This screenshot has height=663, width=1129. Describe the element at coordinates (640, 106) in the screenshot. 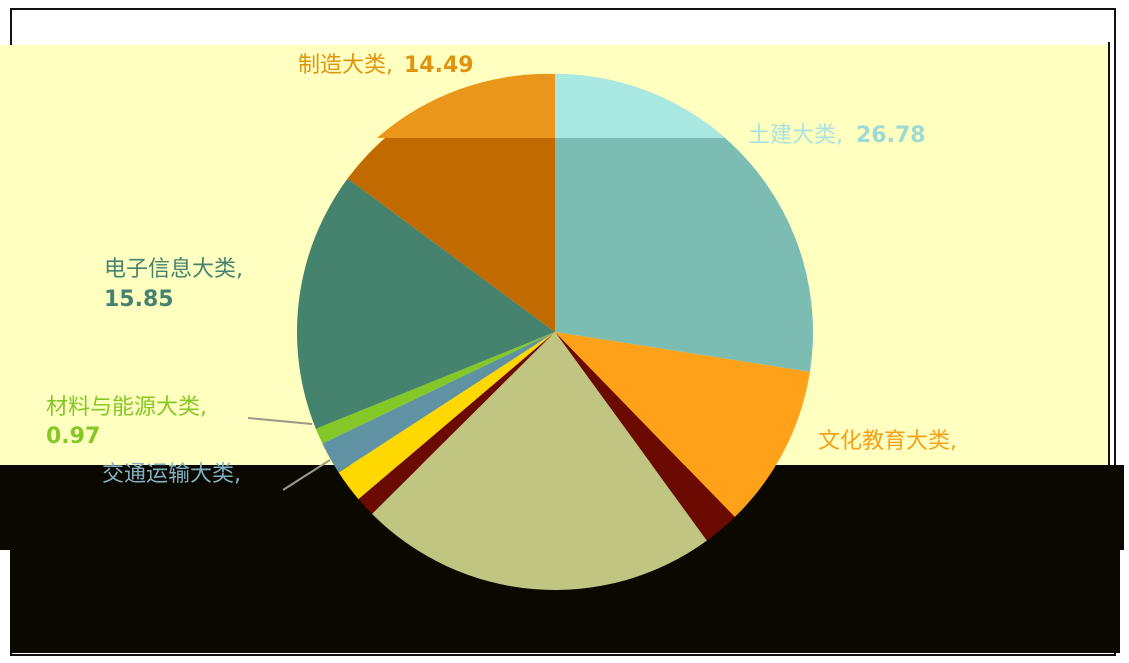

I see `pie-slice-highlight` at that location.